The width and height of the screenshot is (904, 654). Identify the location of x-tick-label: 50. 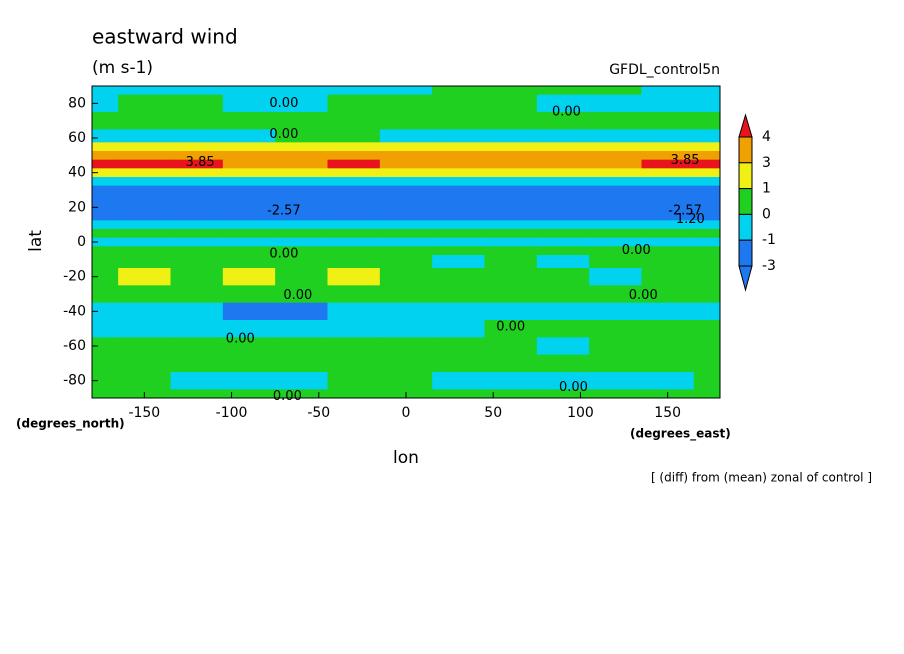
(493, 413).